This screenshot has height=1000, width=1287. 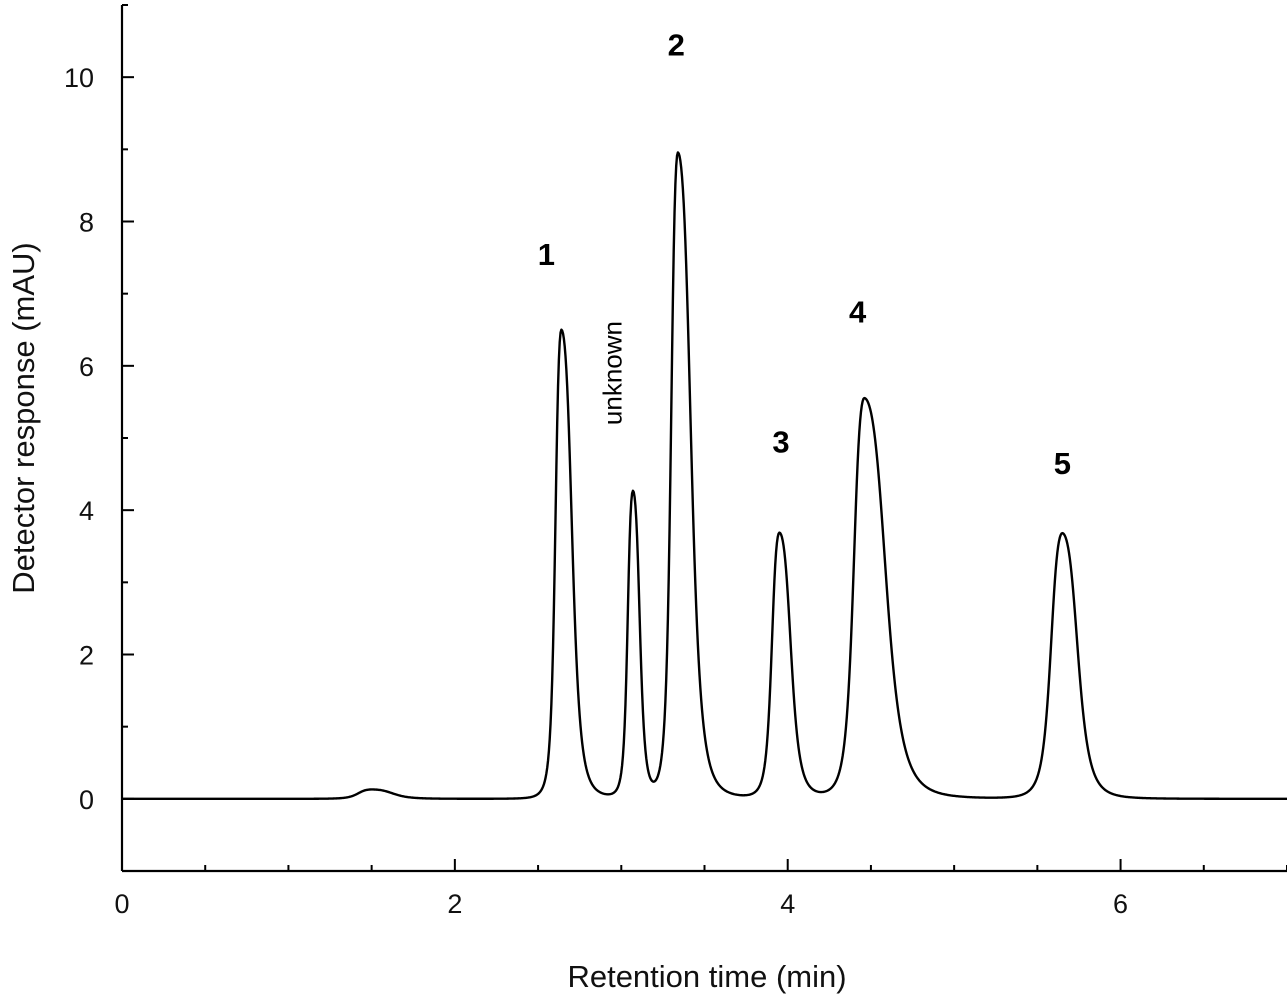 What do you see at coordinates (99, 438) in the screenshot?
I see `y-ticks: 0 2 4 6 8 10` at bounding box center [99, 438].